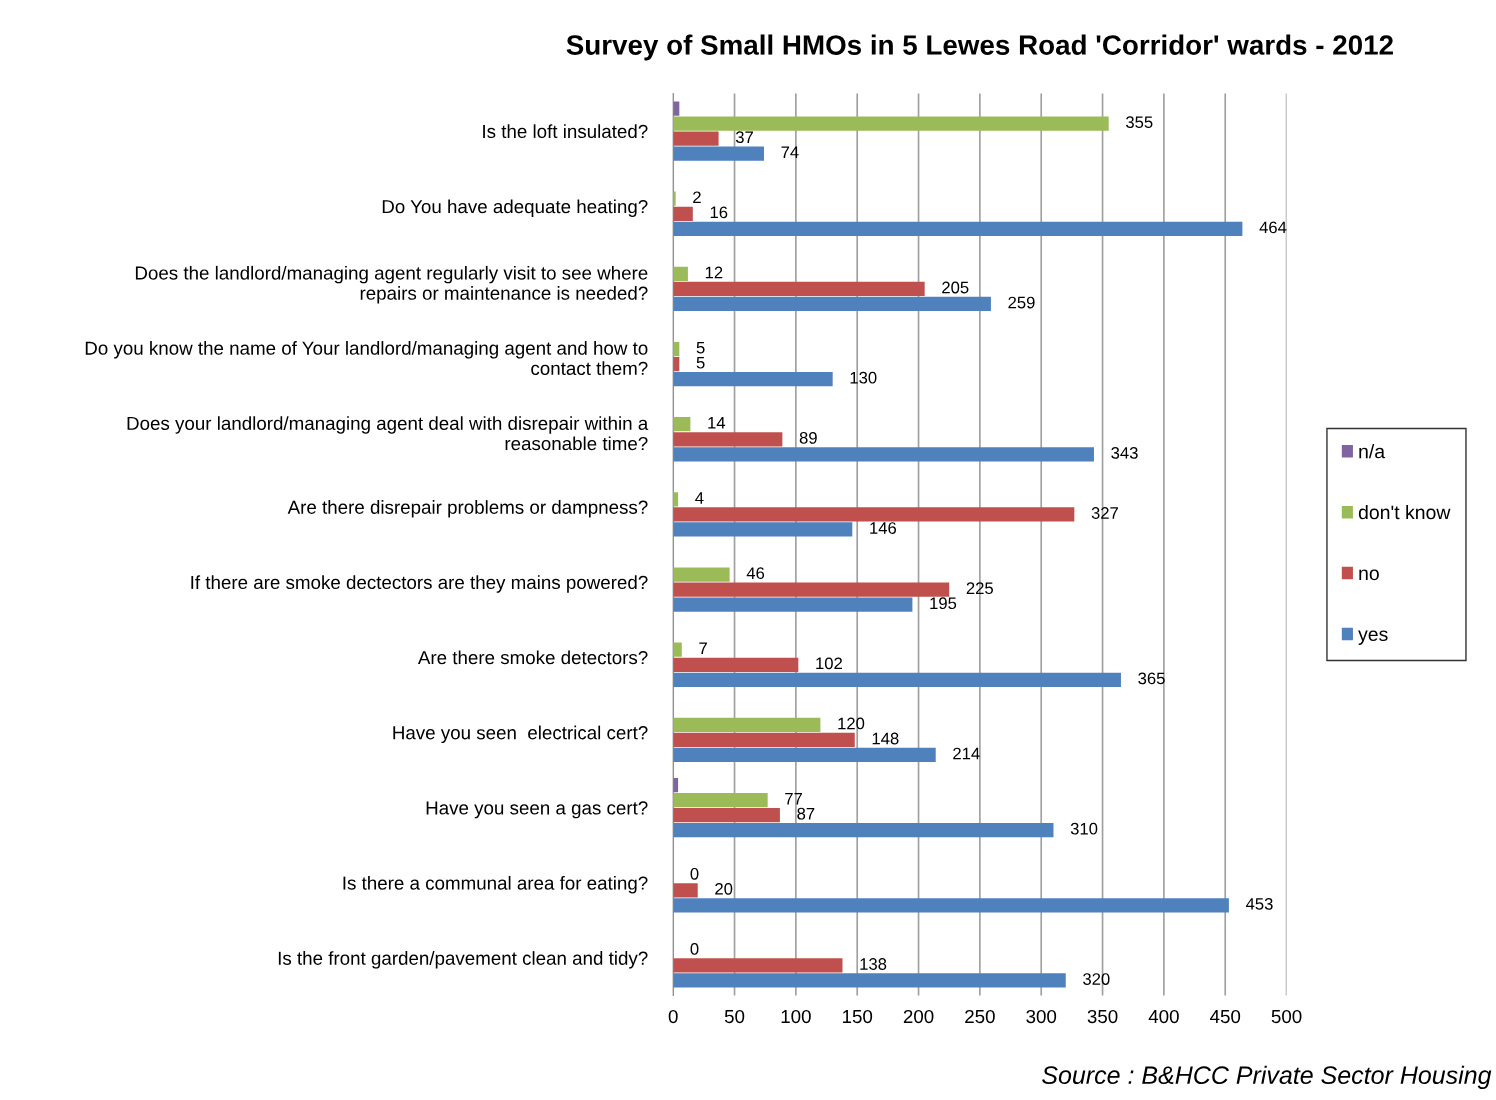 Image resolution: width=1496 pixels, height=1100 pixels. I want to click on source-note: Source : B&HCC Private Sector Housing, so click(1267, 1077).